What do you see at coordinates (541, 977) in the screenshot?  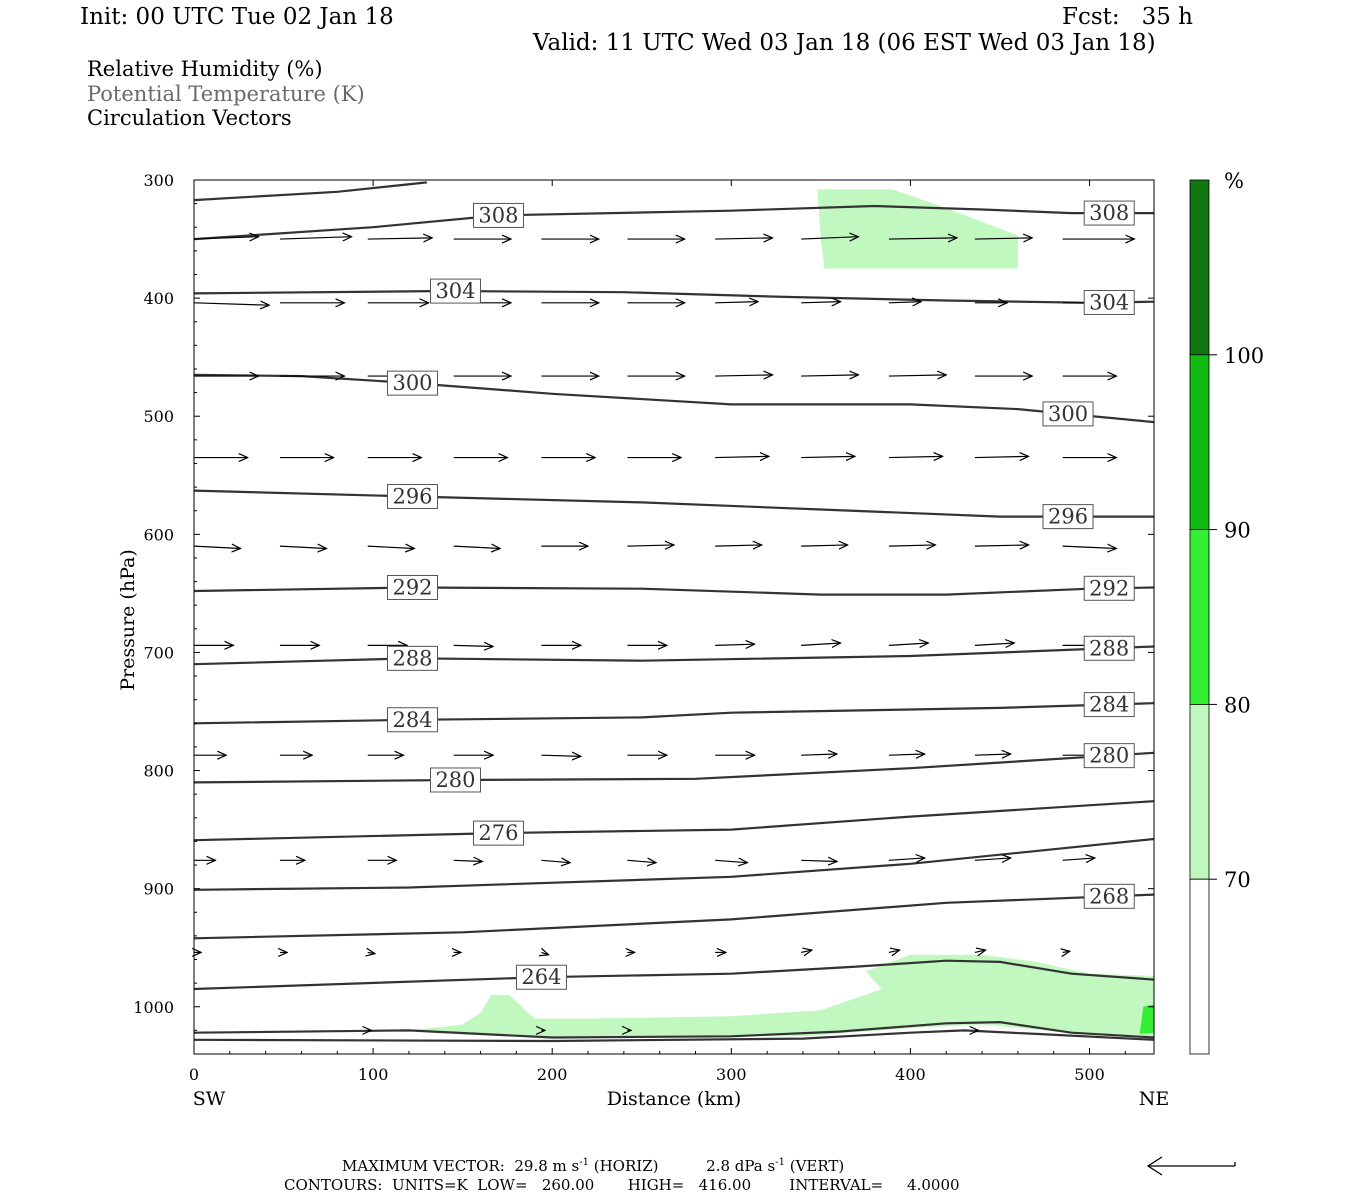 I see `contour-label: 264` at bounding box center [541, 977].